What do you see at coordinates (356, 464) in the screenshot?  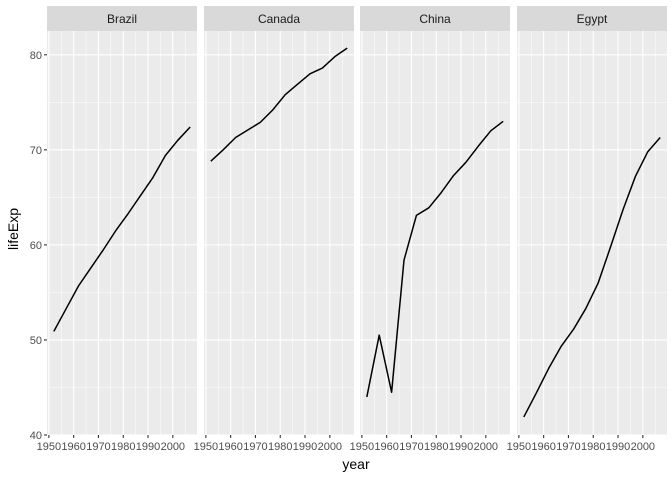 I see `x-axis-title: year` at bounding box center [356, 464].